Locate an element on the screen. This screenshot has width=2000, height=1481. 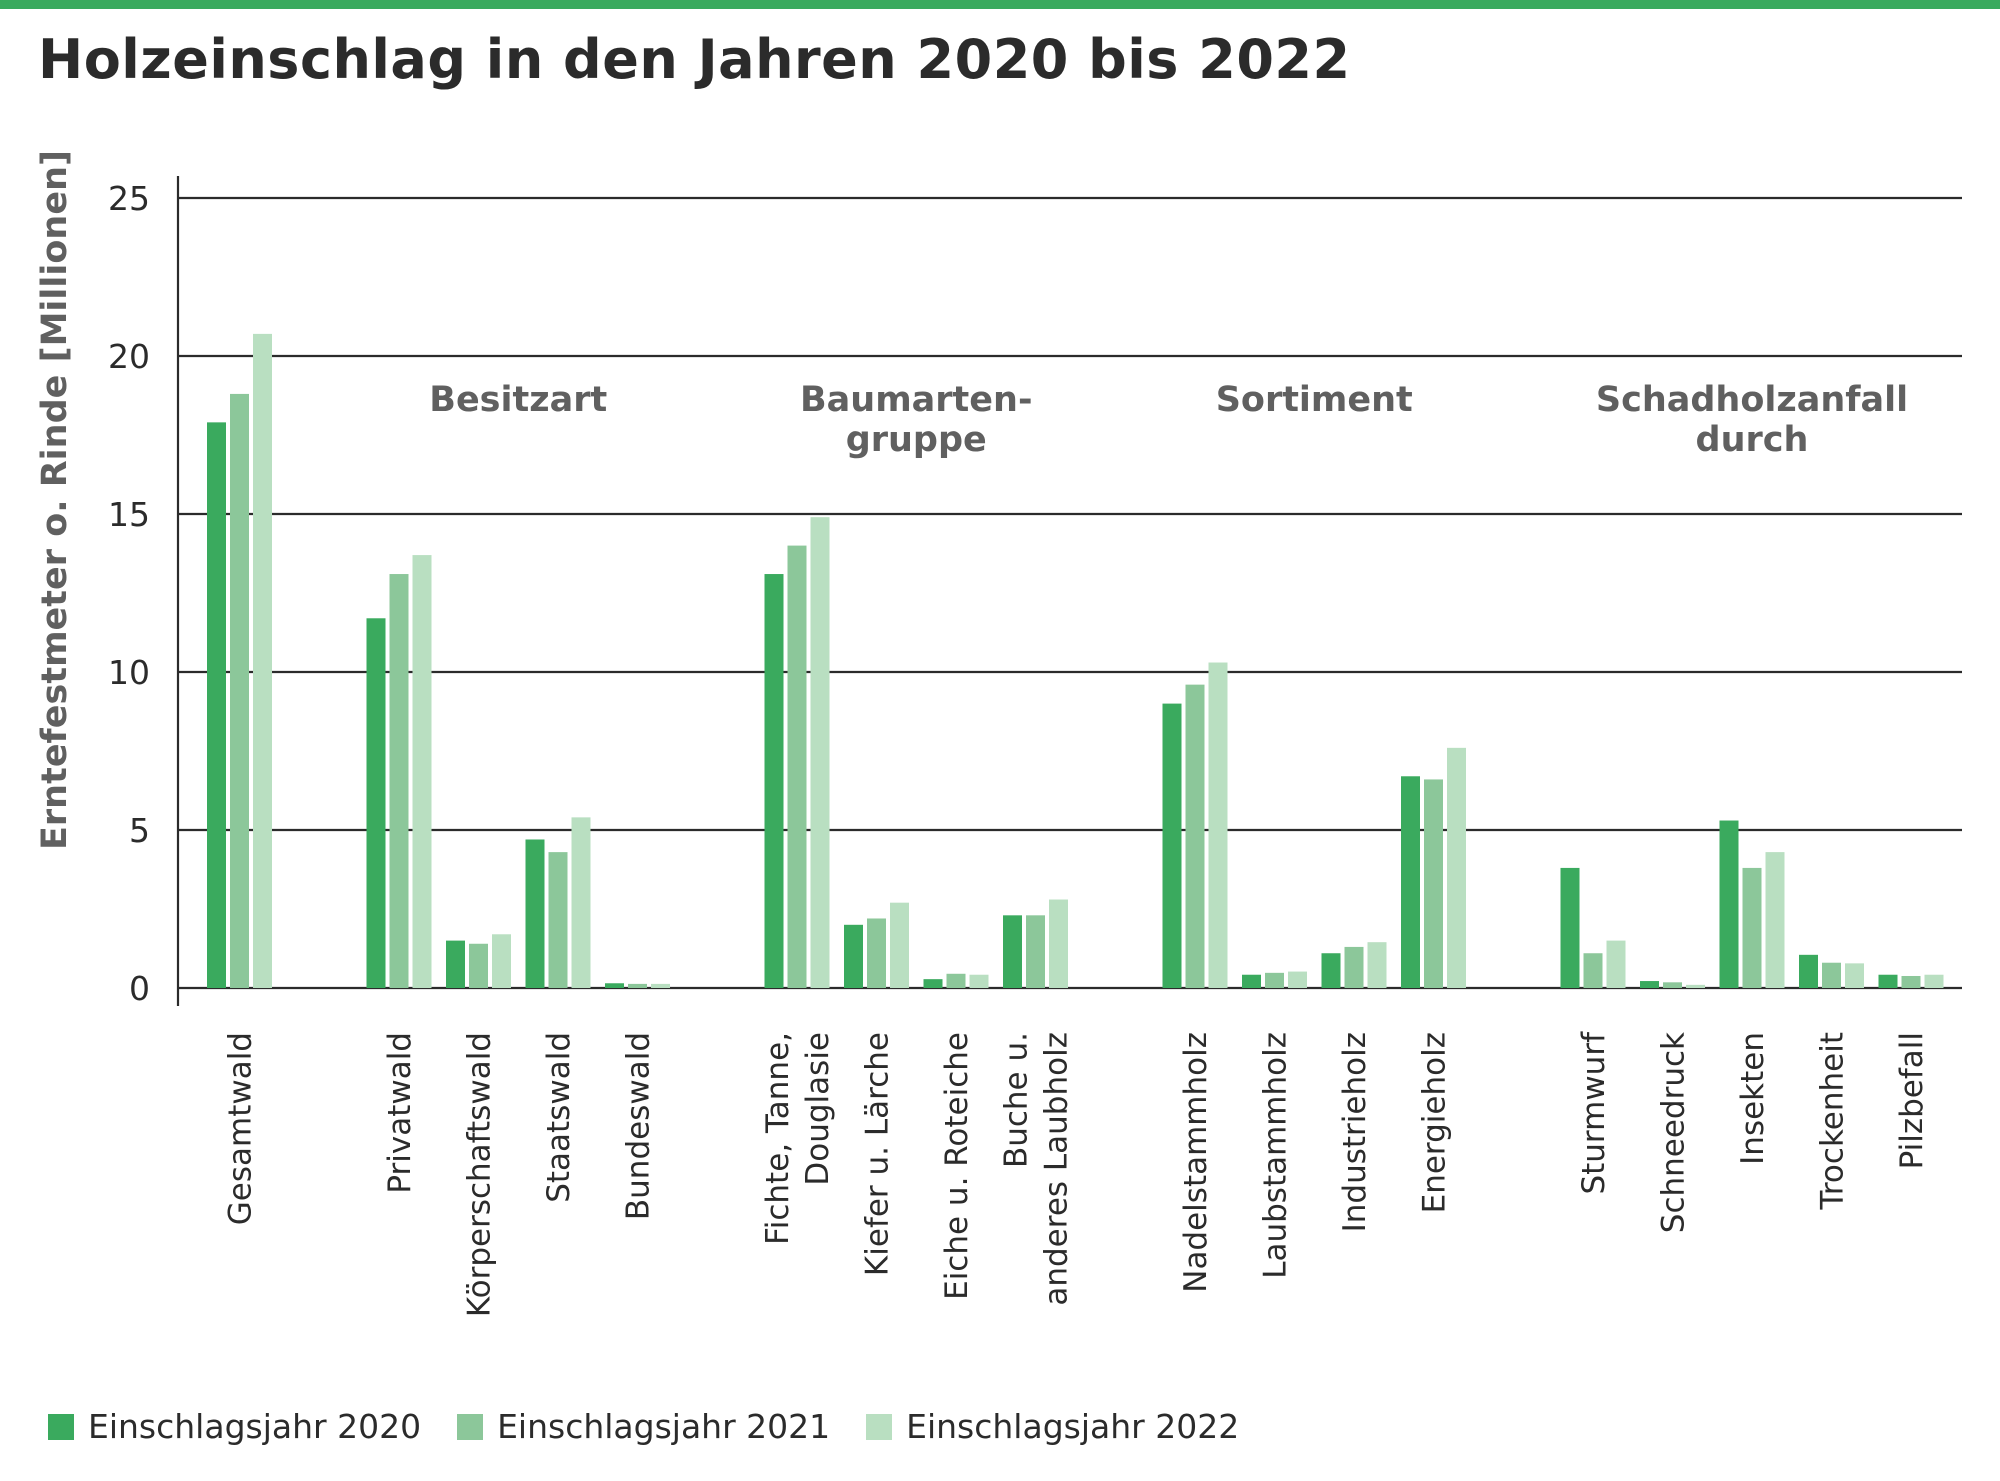
x-tick-label-2-0-0: Fichte, Tanne, is located at coordinates (778, 1138).